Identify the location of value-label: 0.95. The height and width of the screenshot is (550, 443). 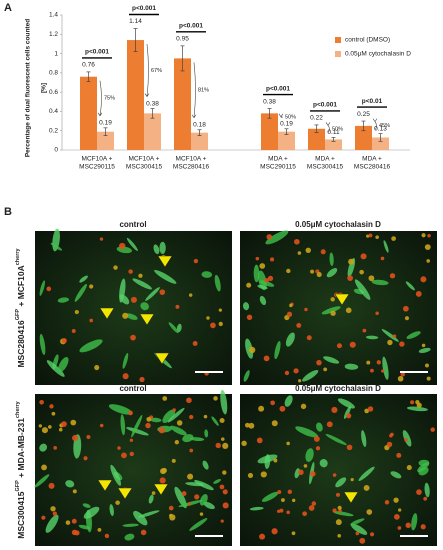
(182, 39).